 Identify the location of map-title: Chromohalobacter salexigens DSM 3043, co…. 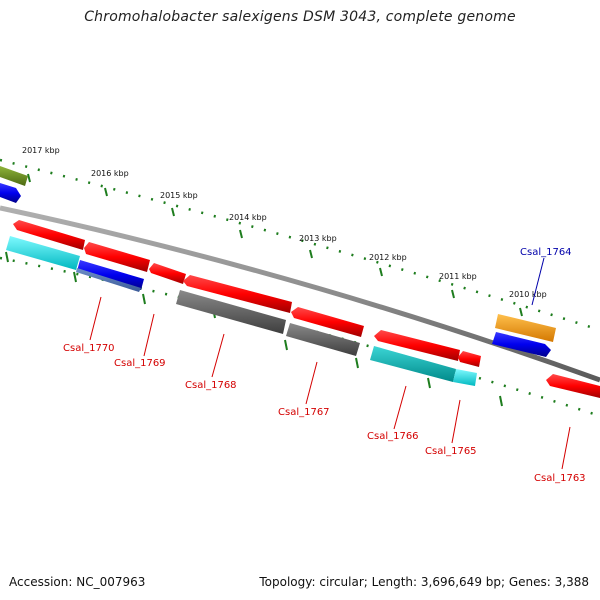
(300, 17).